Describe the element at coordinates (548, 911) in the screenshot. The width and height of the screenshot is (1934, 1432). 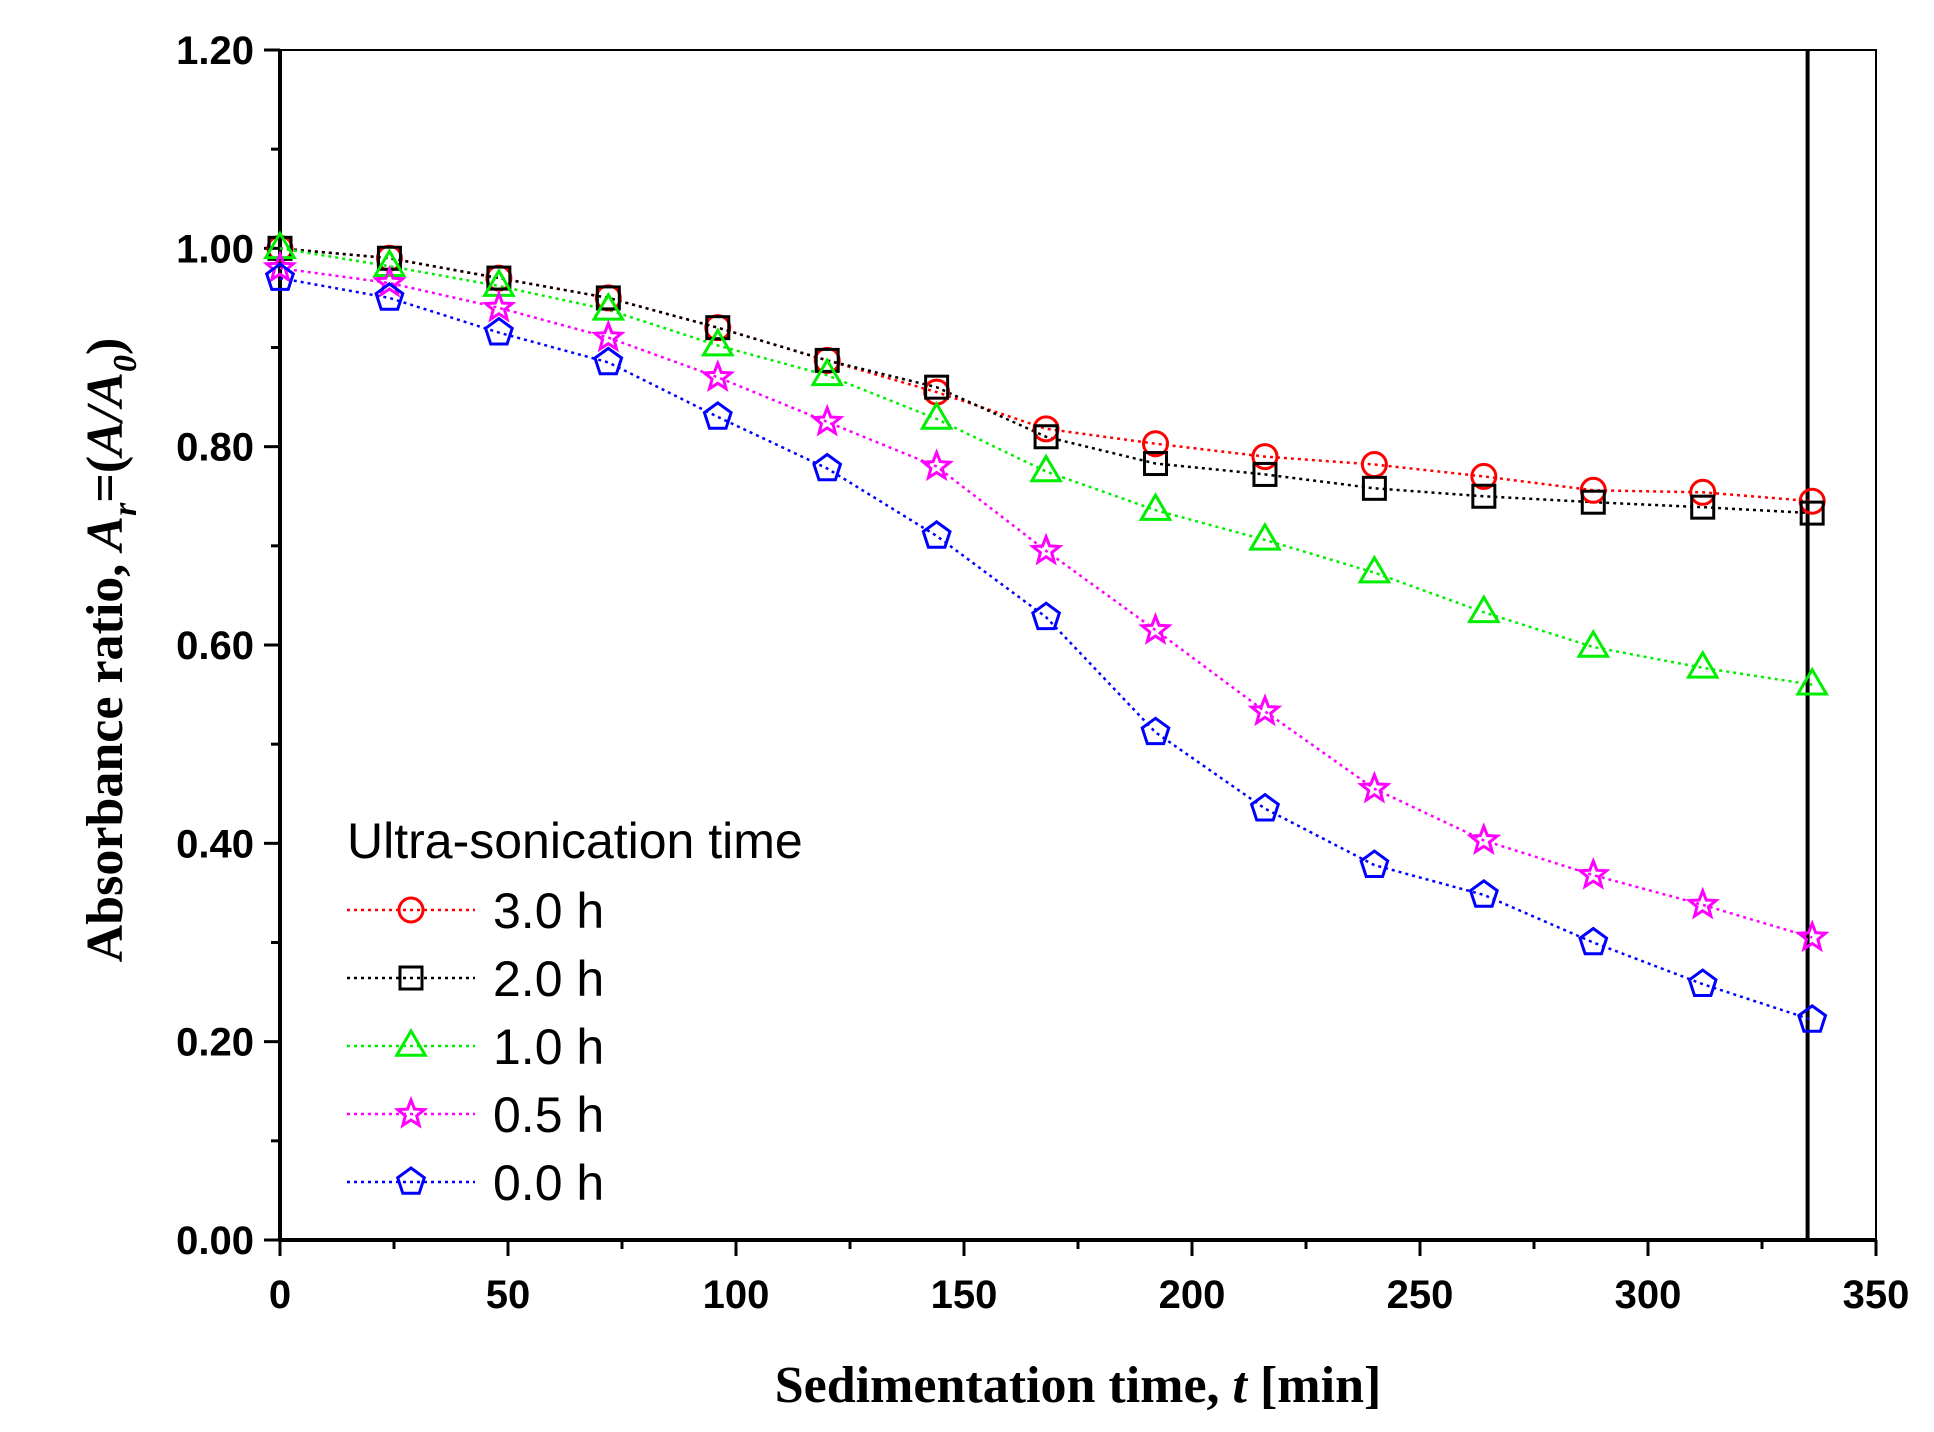
I see `legend-label: 3.0 h` at that location.